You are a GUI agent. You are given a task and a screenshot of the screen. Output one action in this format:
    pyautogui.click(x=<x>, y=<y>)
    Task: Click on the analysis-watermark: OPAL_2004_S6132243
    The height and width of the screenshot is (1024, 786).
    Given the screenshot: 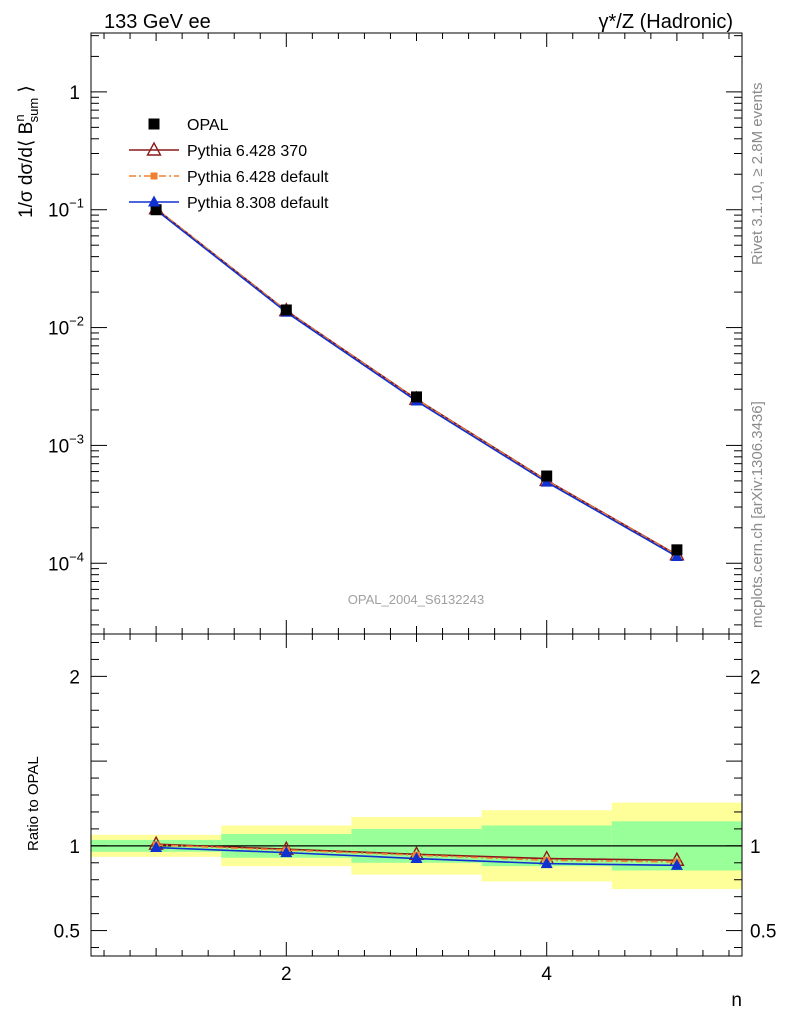 What is the action you would take?
    pyautogui.click(x=416, y=599)
    